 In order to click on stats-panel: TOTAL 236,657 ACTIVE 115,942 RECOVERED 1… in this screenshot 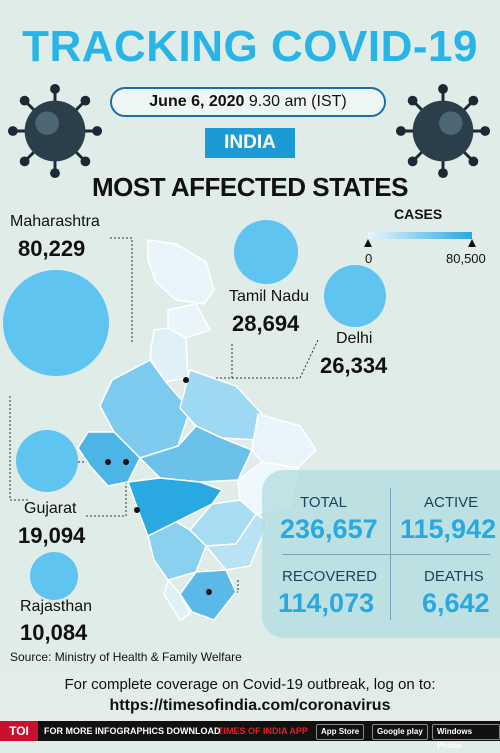, I will do `click(381, 554)`.